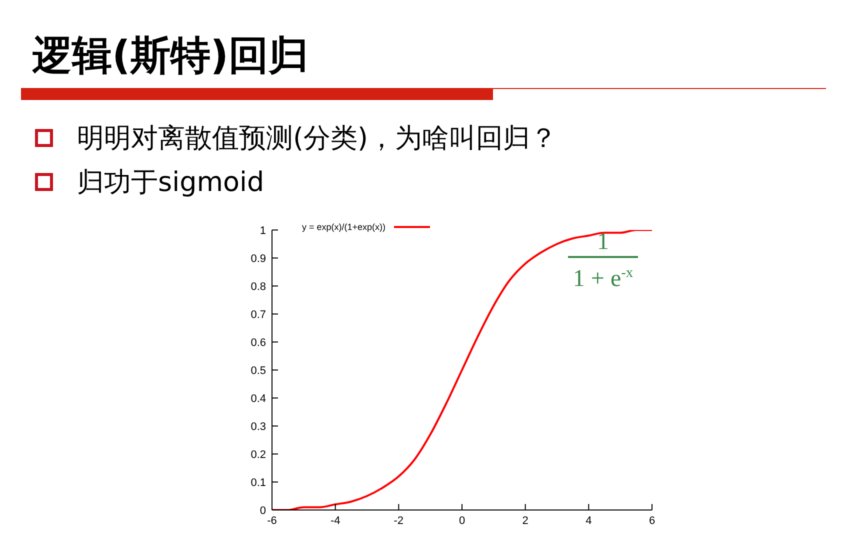 The width and height of the screenshot is (855, 552). What do you see at coordinates (258, 454) in the screenshot?
I see `y-tick-label: 0.2` at bounding box center [258, 454].